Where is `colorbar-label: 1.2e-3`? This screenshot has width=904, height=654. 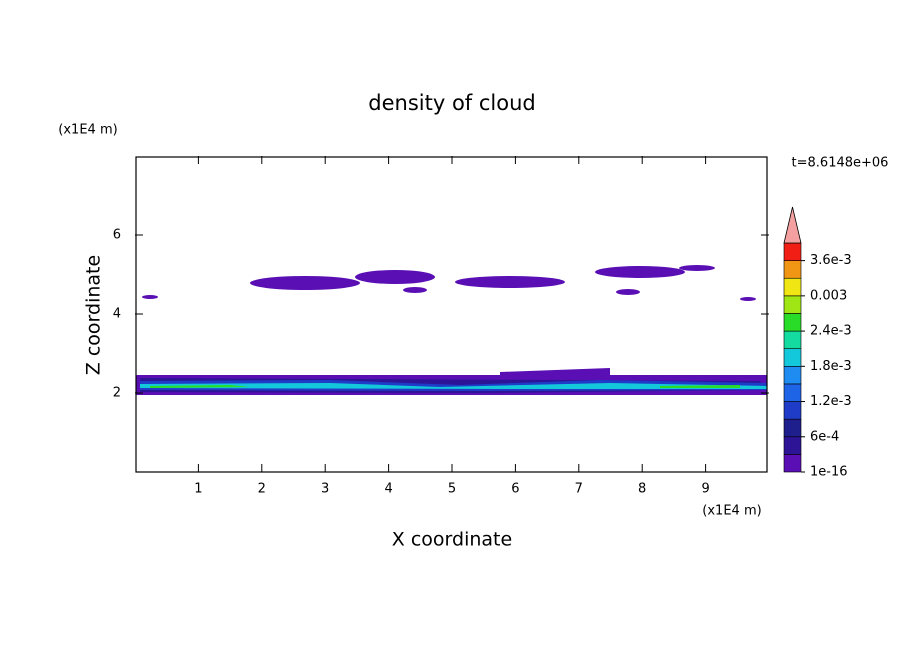 colorbar-label: 1.2e-3 is located at coordinates (831, 401).